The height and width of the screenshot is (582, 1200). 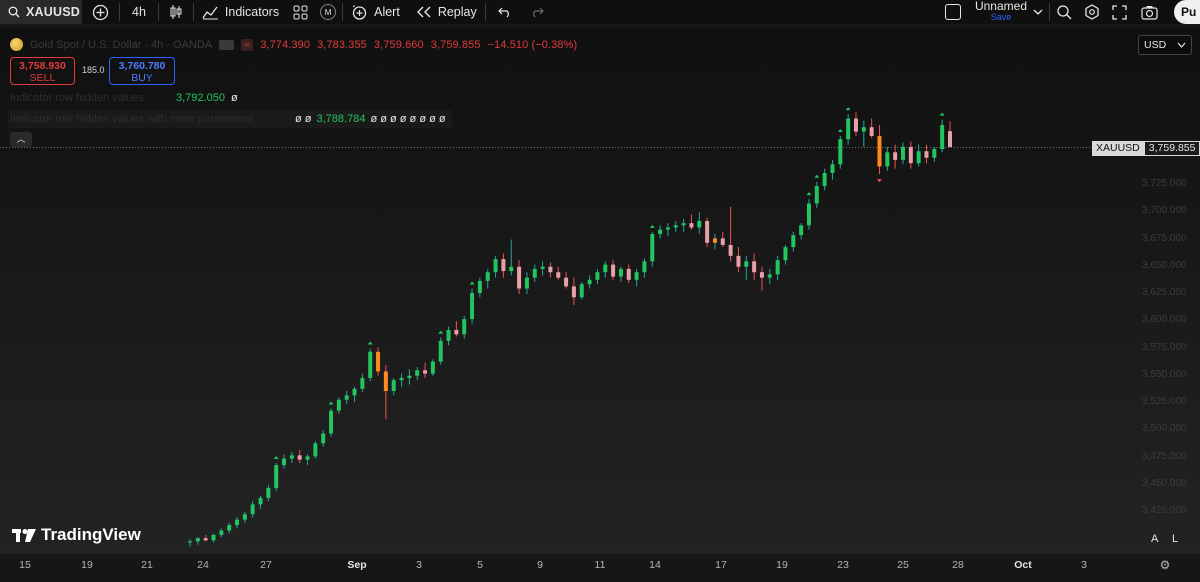 I want to click on price-axis-label: 3,675.000, so click(x=1164, y=238).